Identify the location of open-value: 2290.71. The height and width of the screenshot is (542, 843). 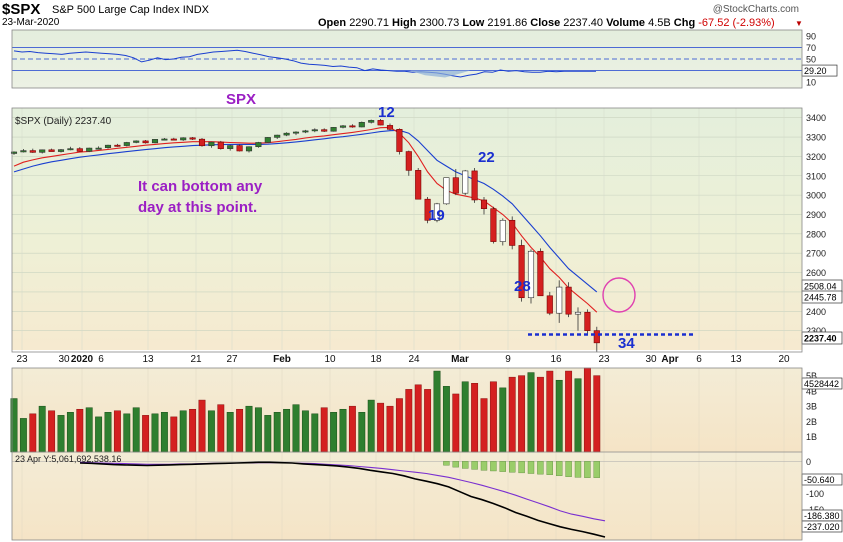
(369, 23).